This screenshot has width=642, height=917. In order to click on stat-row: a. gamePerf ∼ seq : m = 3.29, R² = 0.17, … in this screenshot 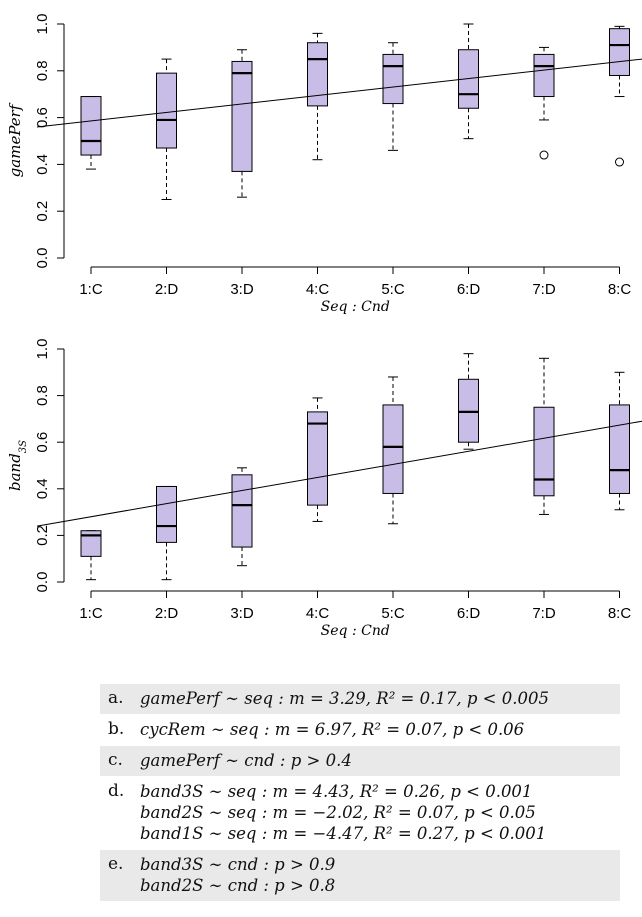, I will do `click(360, 698)`.